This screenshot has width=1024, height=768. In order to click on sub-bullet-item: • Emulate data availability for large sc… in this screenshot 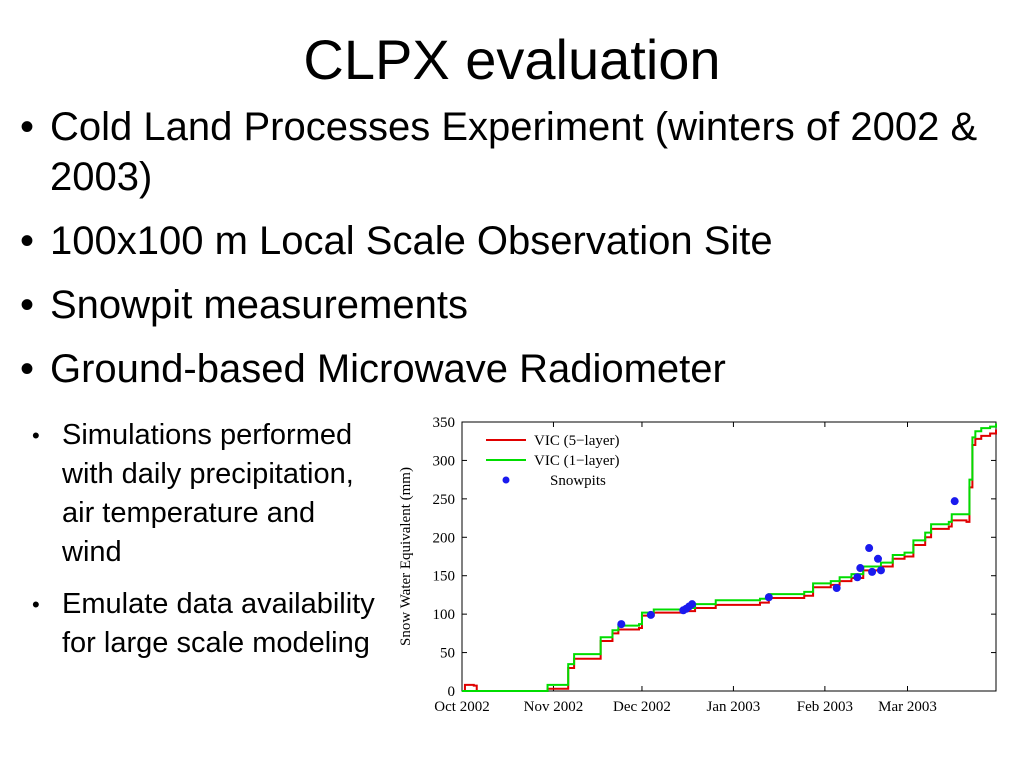, I will do `click(202, 624)`.